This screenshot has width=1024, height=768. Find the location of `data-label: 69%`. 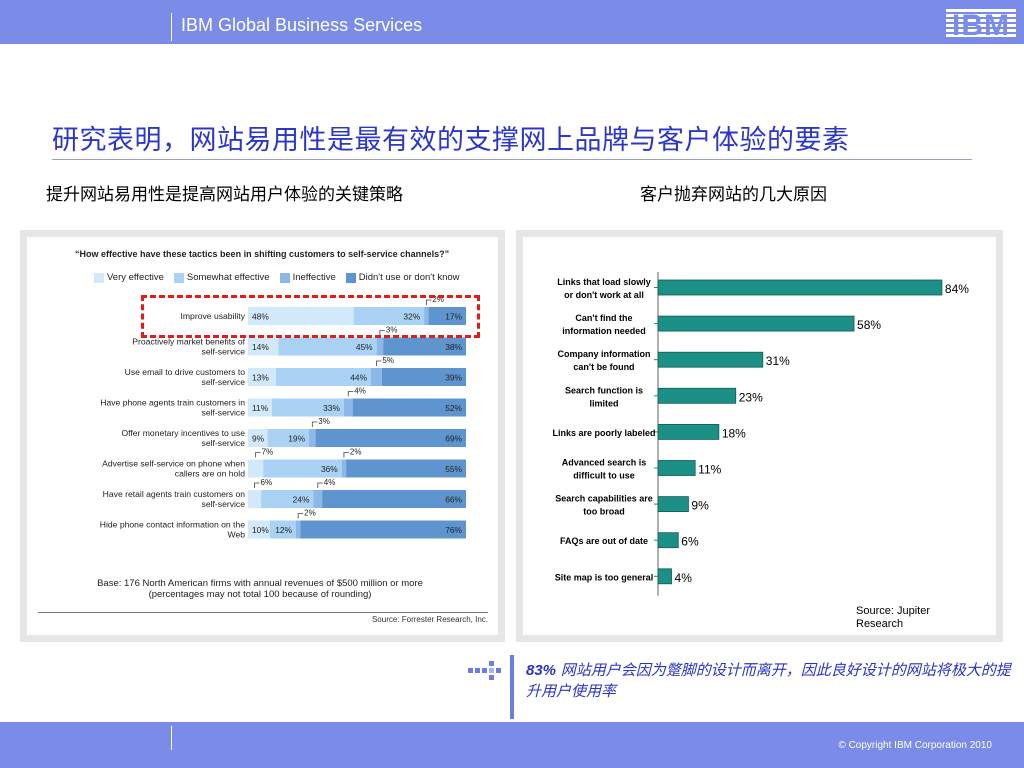

data-label: 69% is located at coordinates (453, 439).